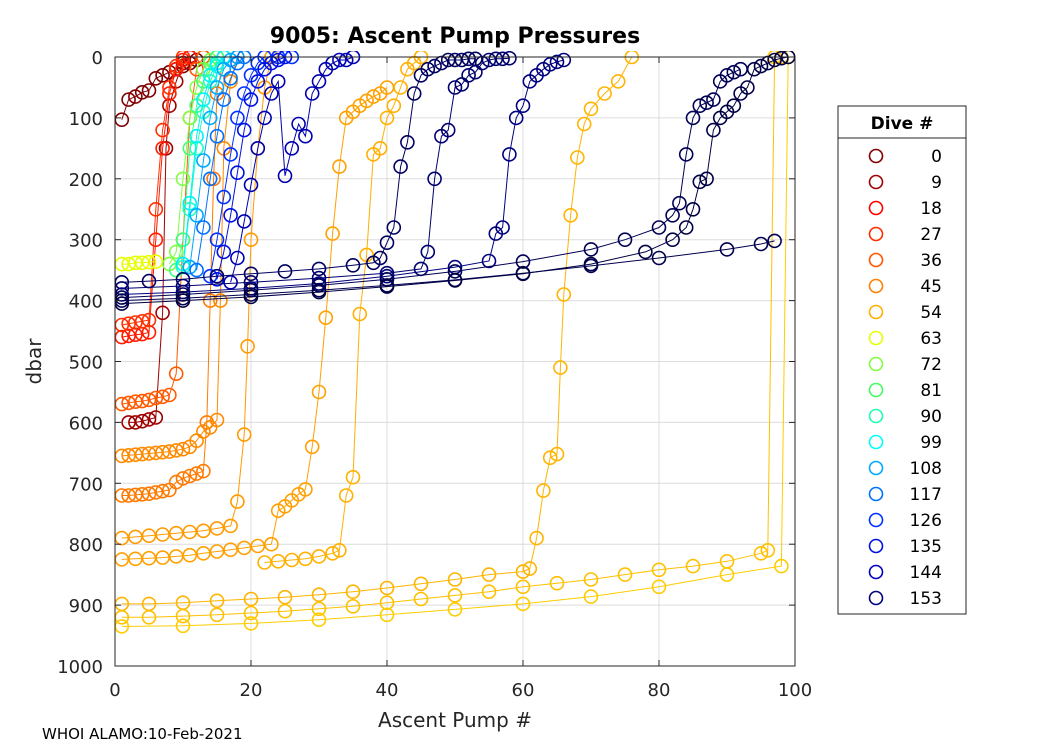  Describe the element at coordinates (926, 469) in the screenshot. I see `legend-label: 108` at that location.